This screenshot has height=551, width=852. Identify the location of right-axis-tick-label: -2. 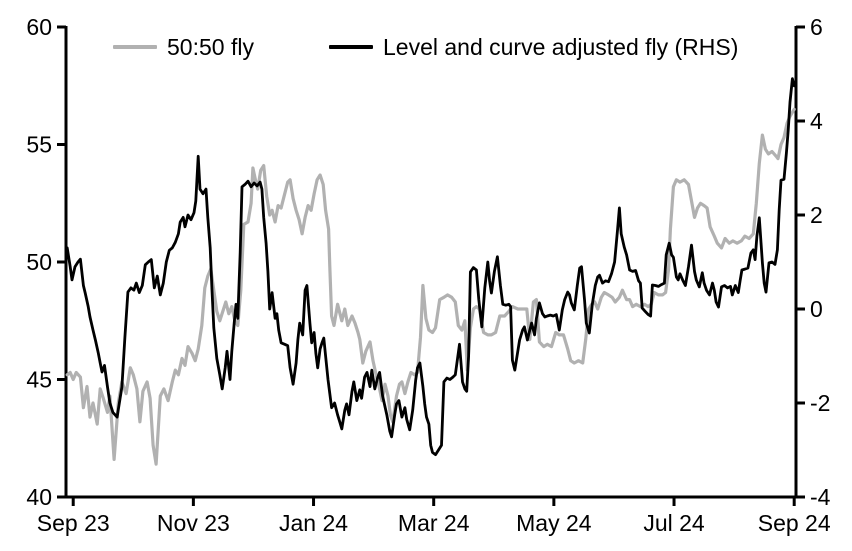
(820, 403).